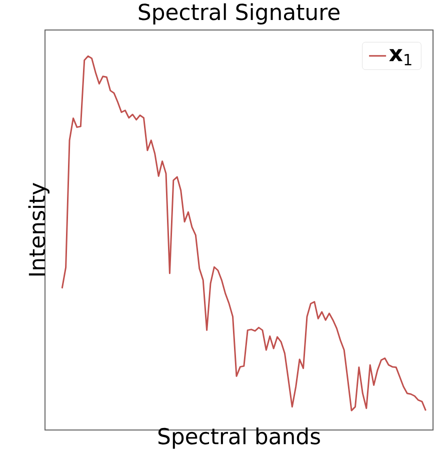 The width and height of the screenshot is (434, 461). I want to click on legend-label: x$_{1}$, so click(400, 57).